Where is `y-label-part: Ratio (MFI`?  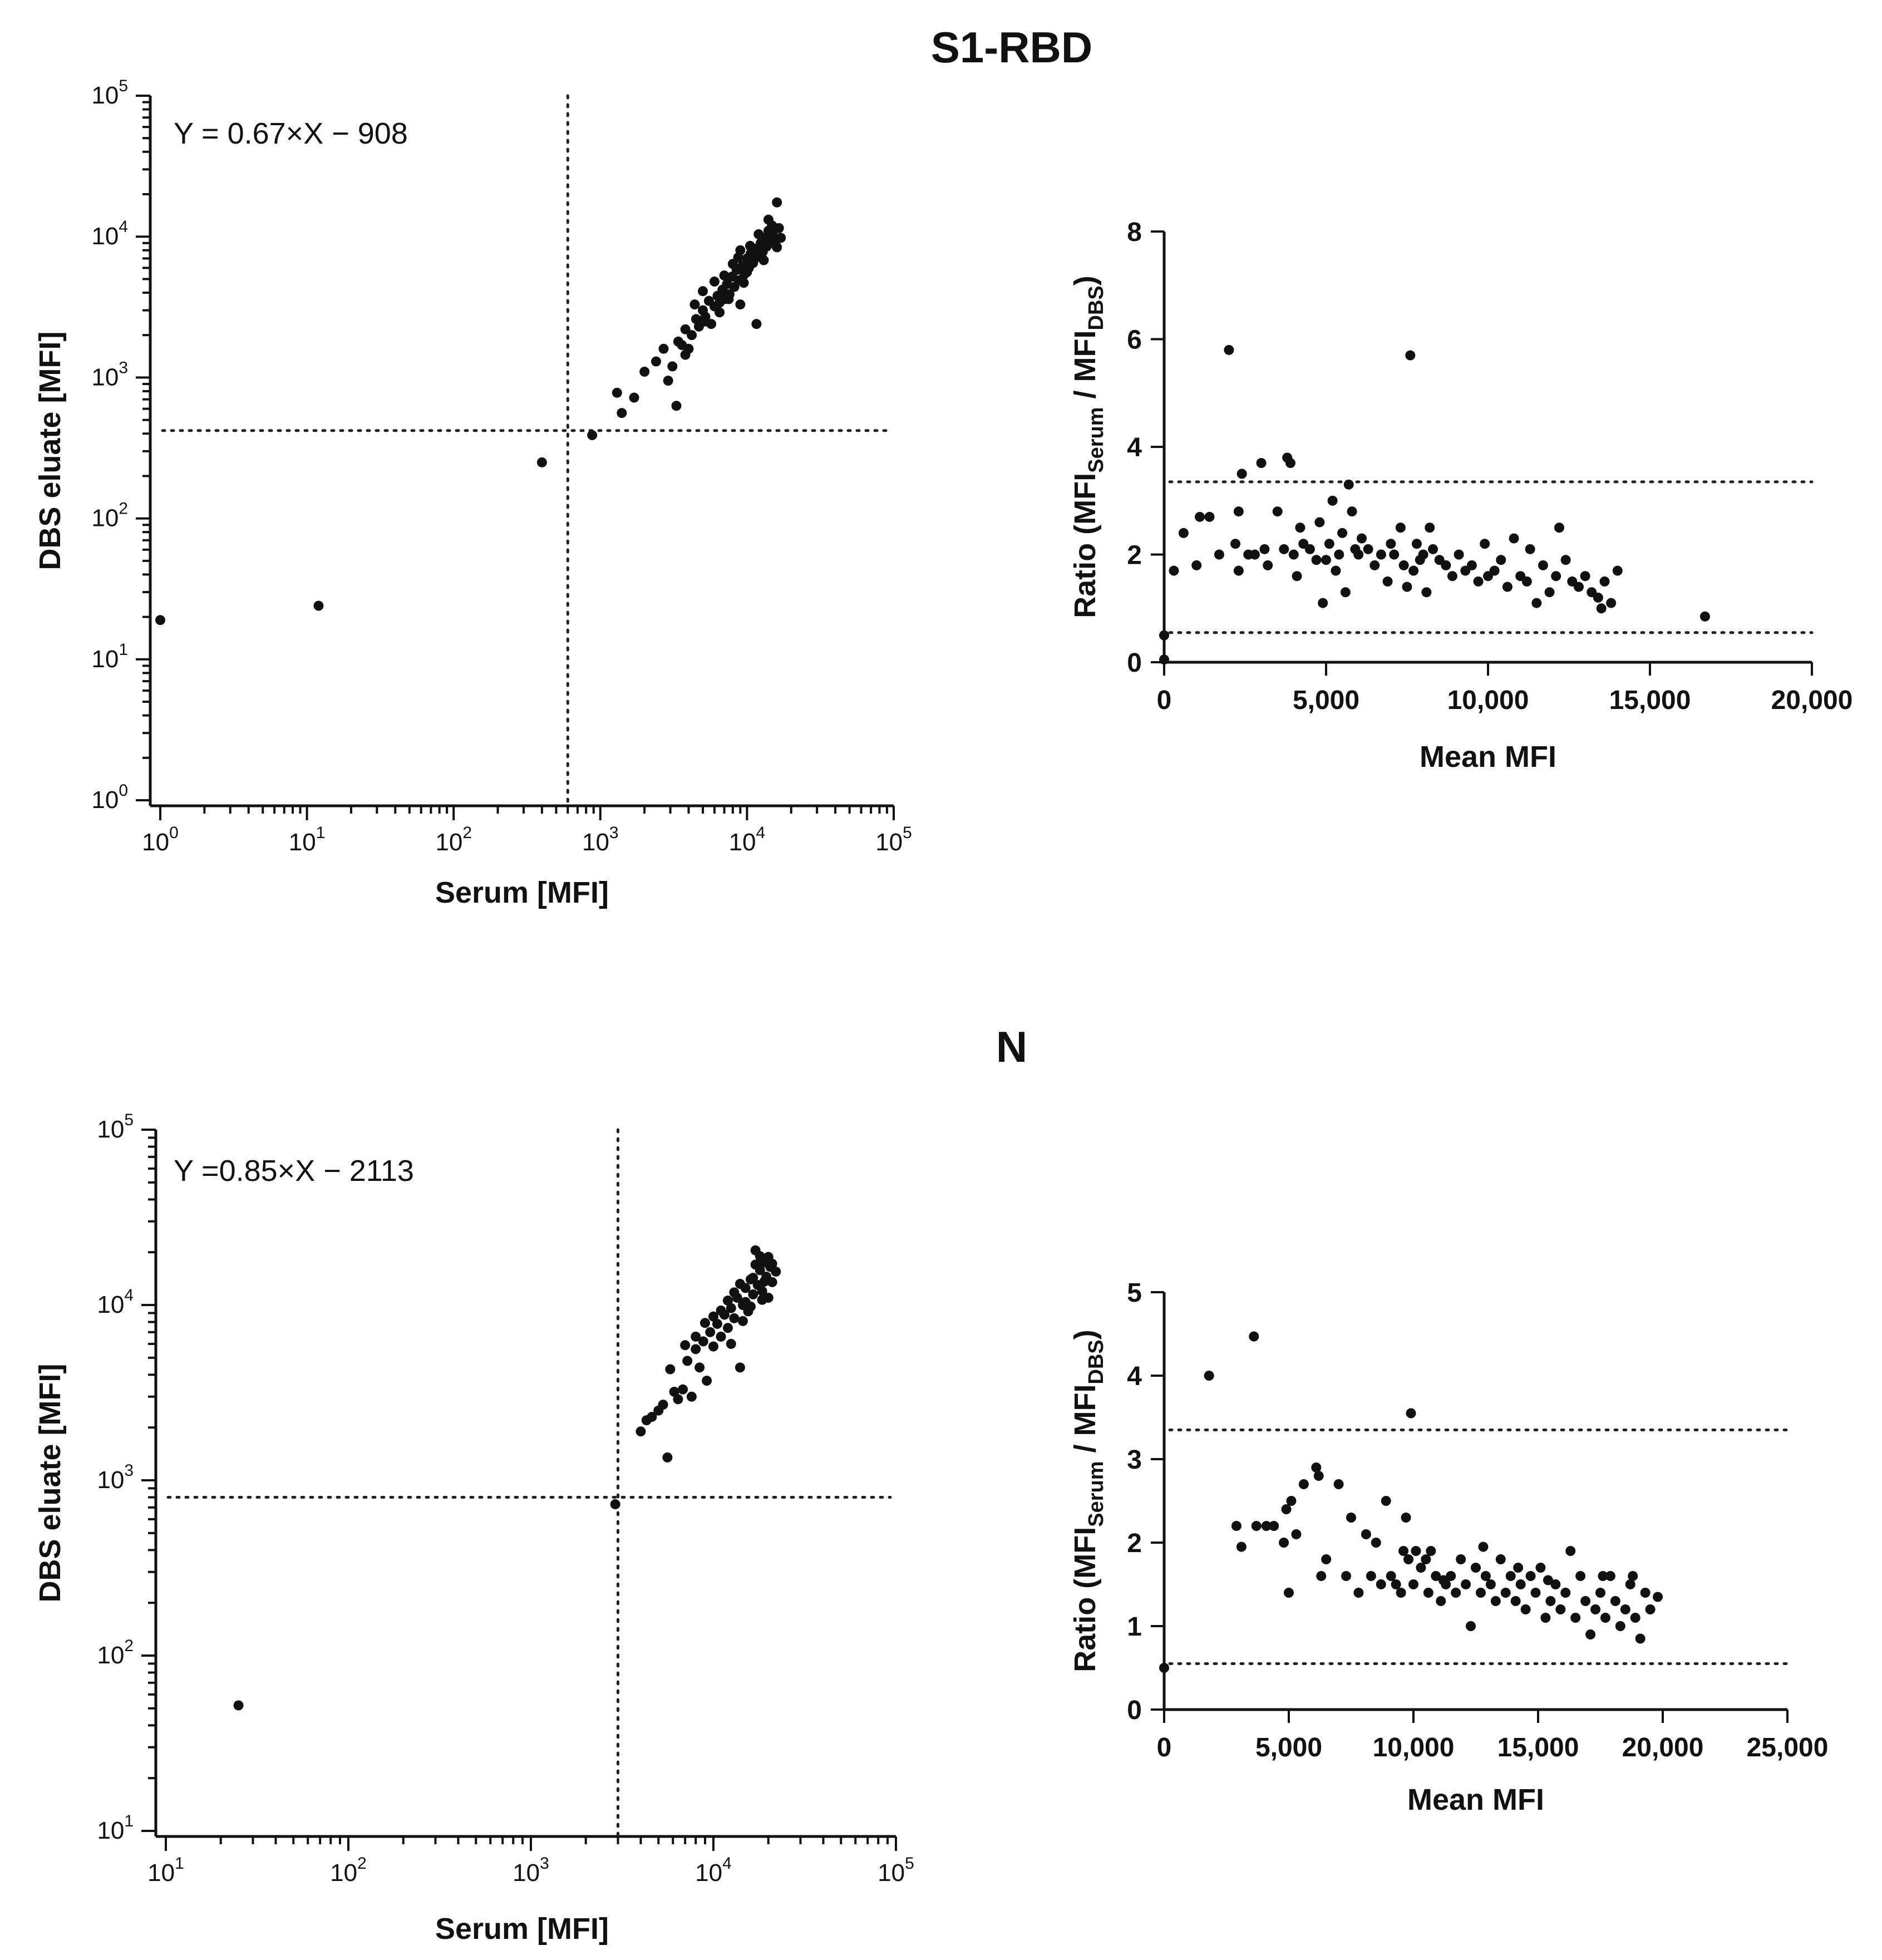
y-label-part: Ratio (MFI is located at coordinates (1085, 545).